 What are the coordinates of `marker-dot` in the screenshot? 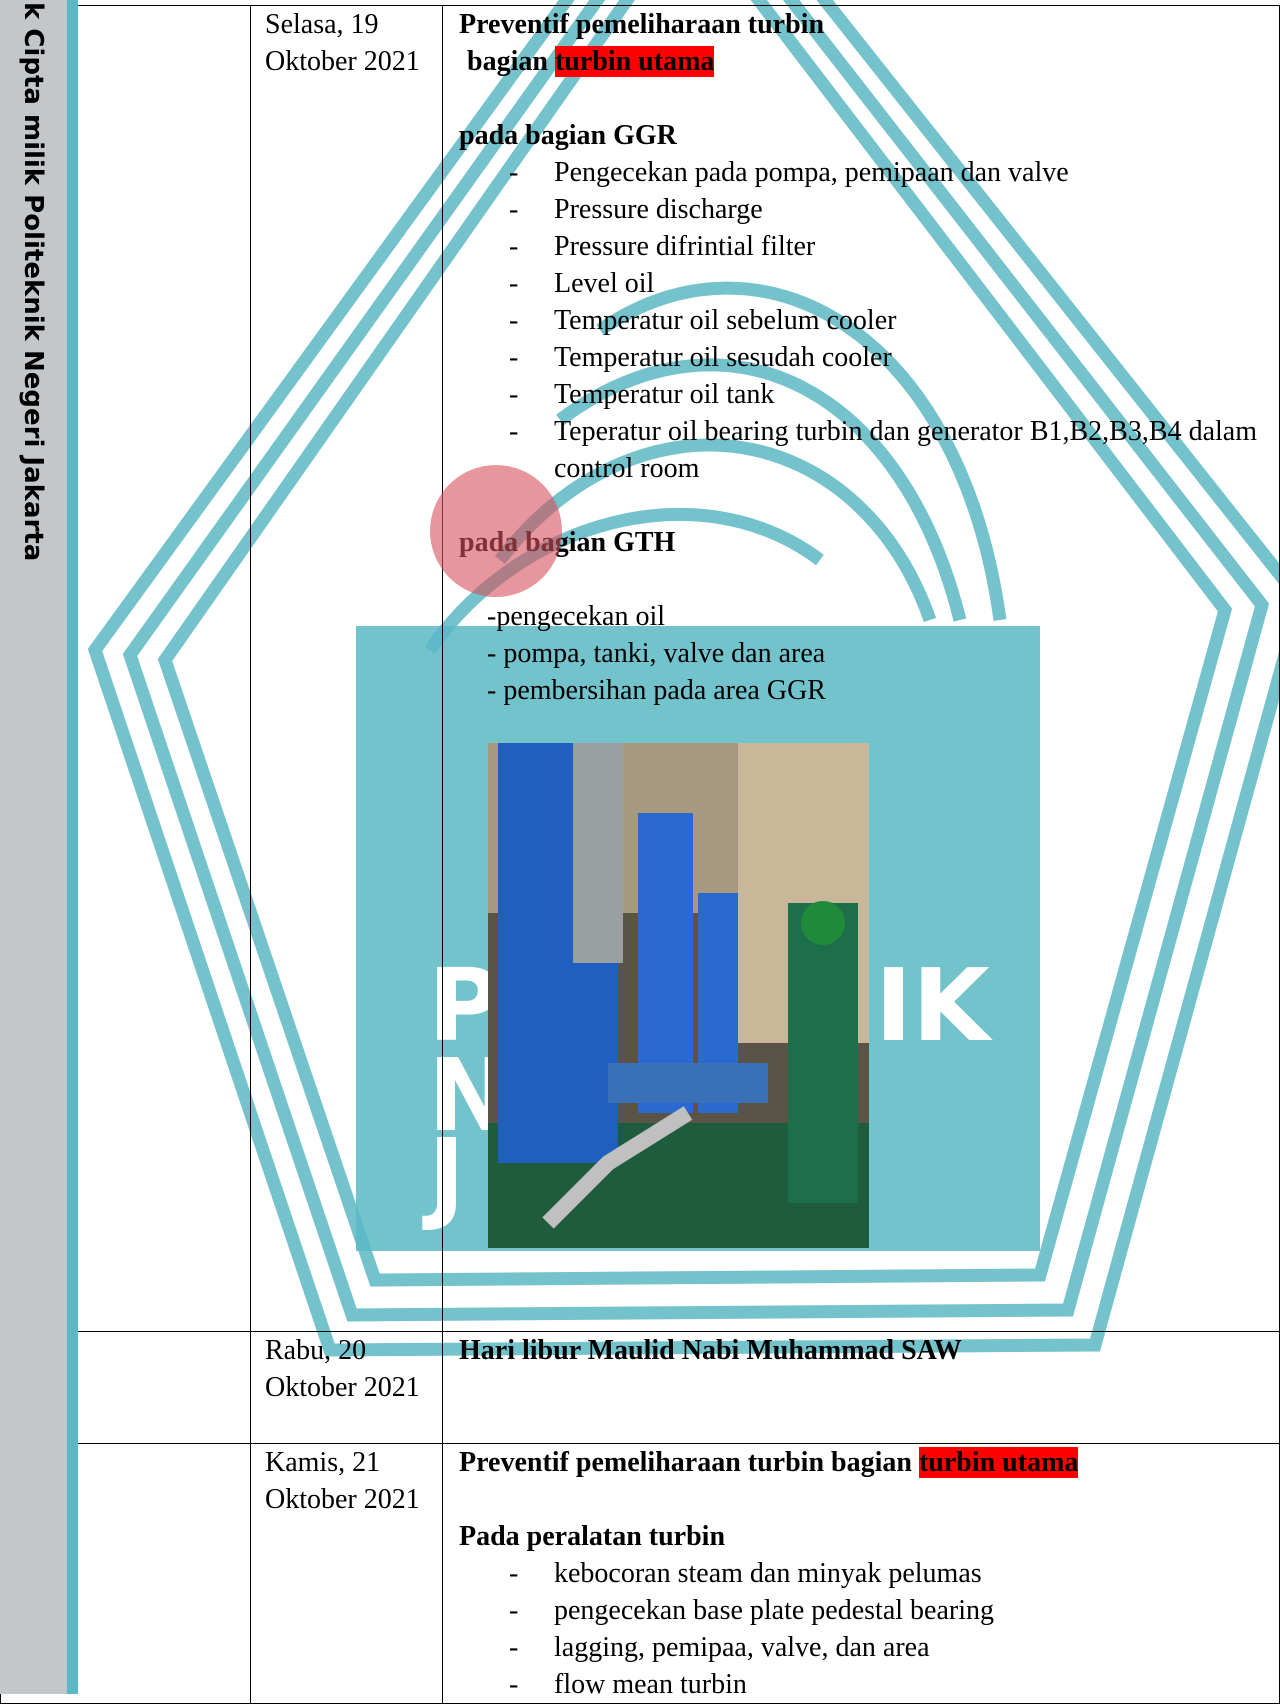 It's located at (496, 531).